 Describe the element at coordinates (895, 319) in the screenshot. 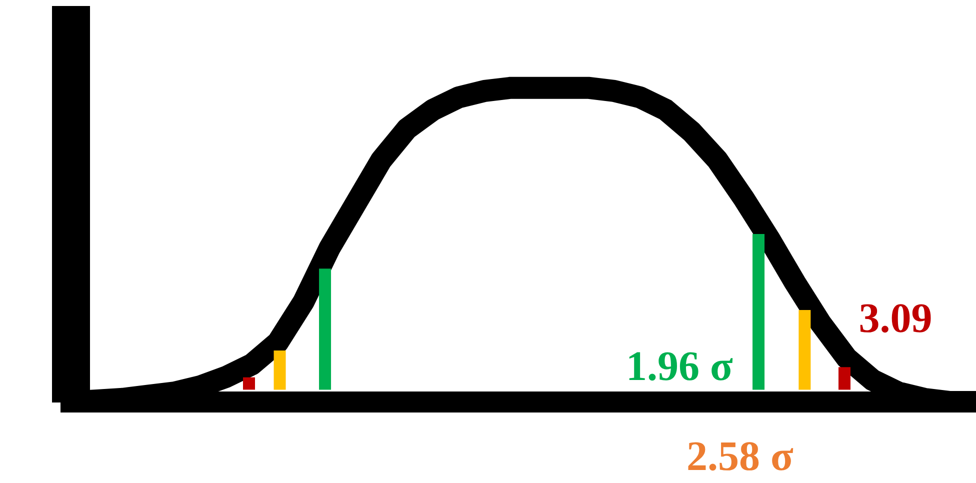

I see `annotation: 3.09` at that location.